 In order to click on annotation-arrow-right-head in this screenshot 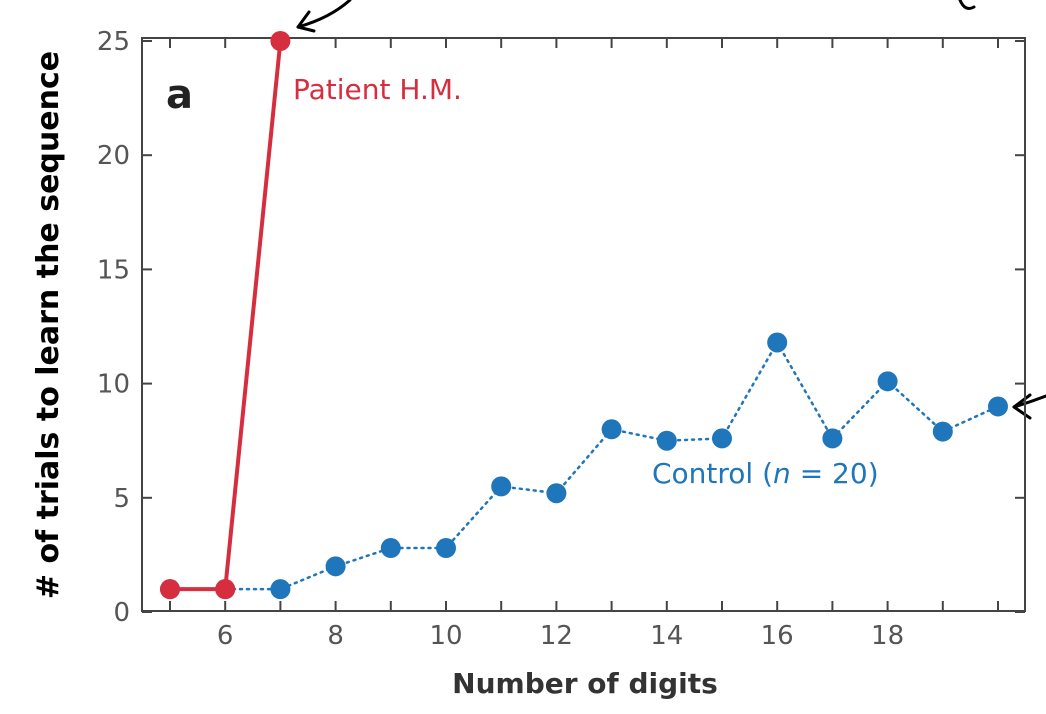, I will do `click(1022, 406)`.